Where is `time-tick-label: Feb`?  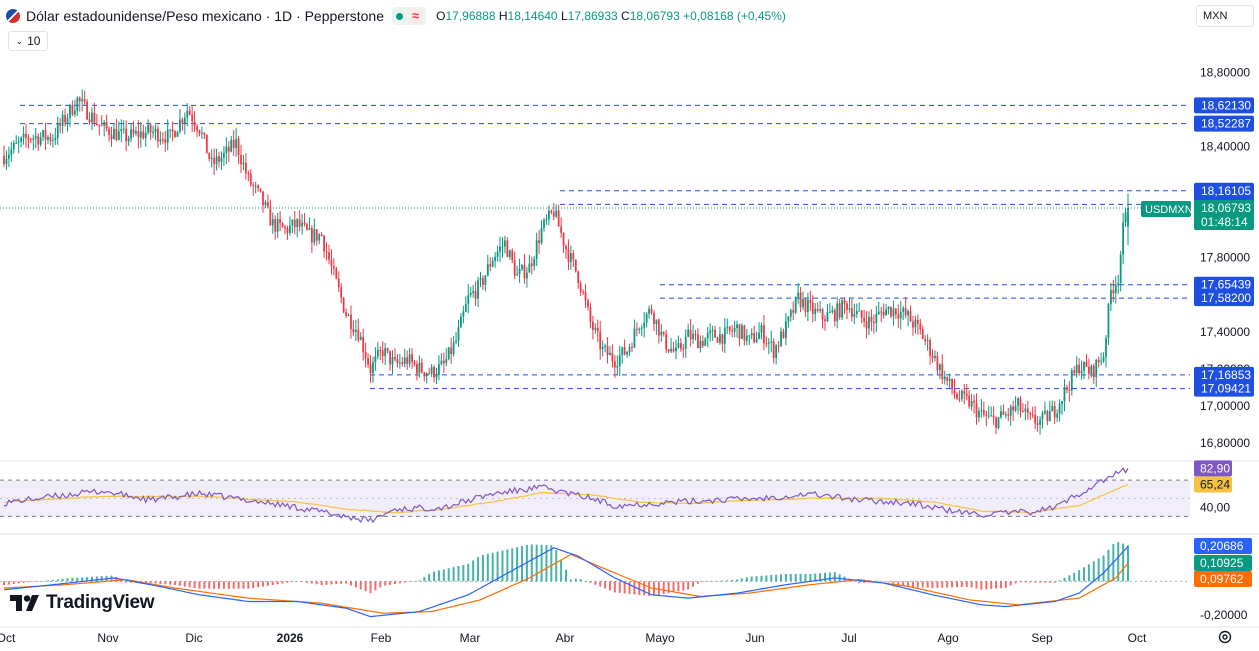 time-tick-label: Feb is located at coordinates (381, 638).